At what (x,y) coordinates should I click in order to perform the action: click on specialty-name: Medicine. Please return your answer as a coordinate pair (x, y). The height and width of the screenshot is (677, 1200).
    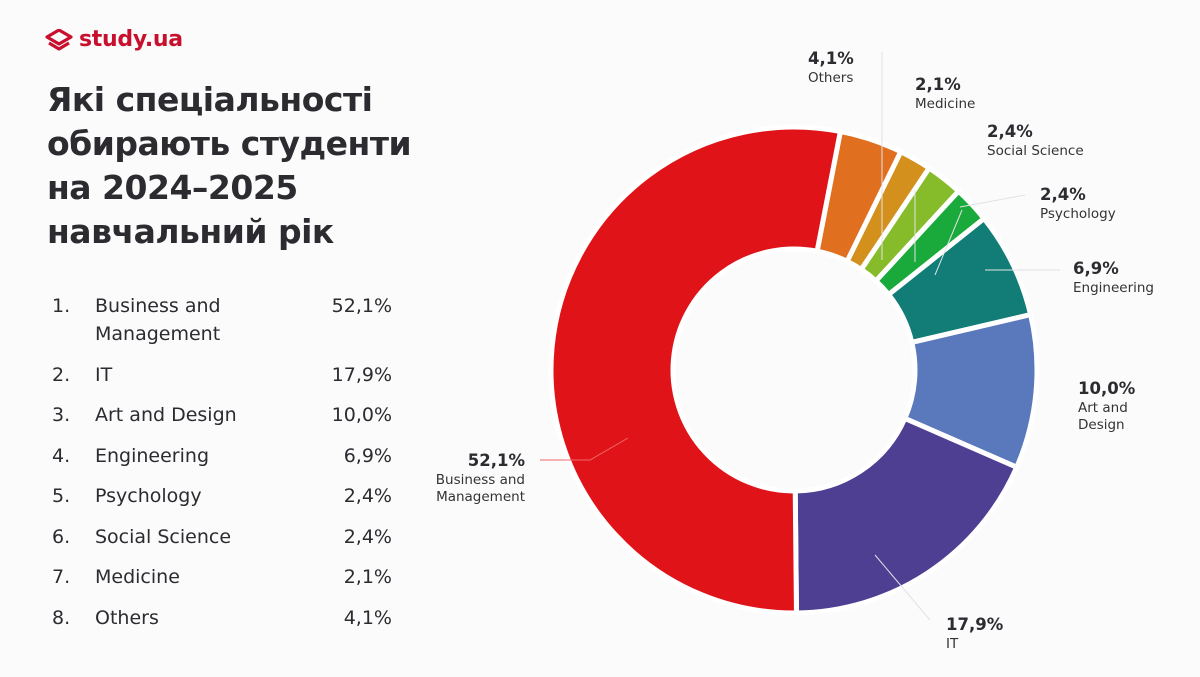
    Looking at the image, I should click on (137, 577).